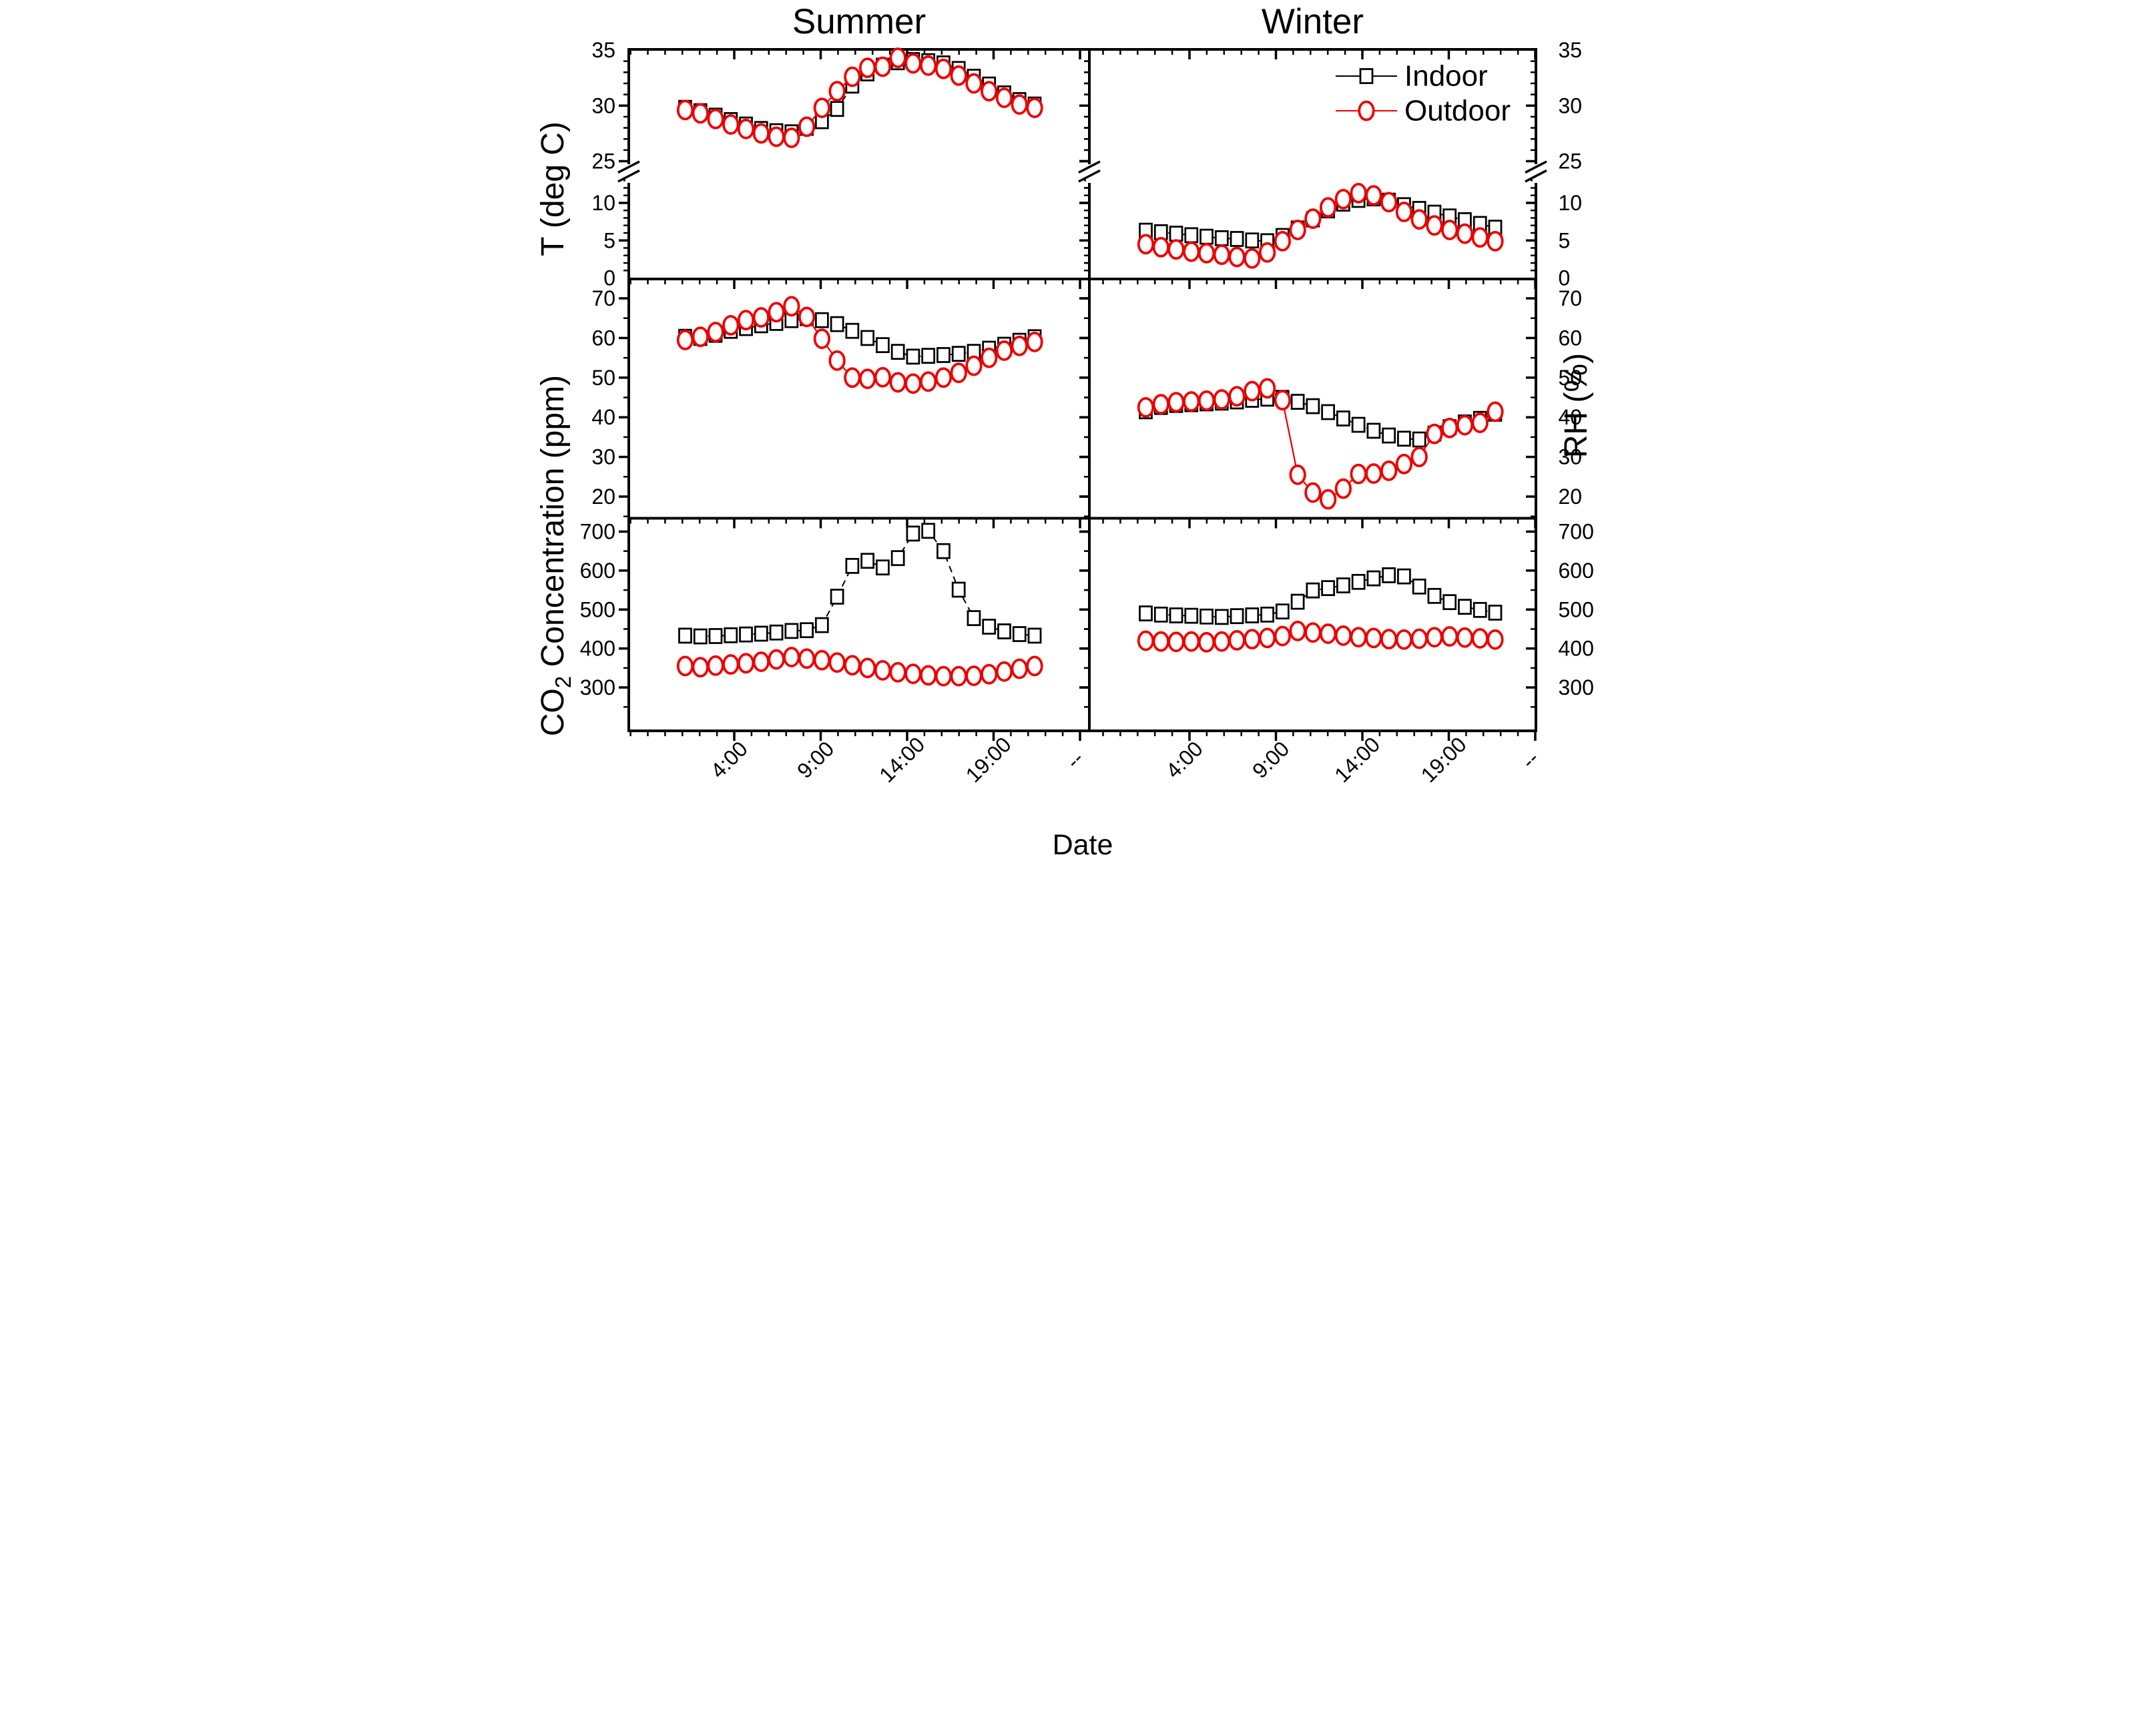 Image resolution: width=2140 pixels, height=1736 pixels. I want to click on x-tick-label: --, so click(1074, 760).